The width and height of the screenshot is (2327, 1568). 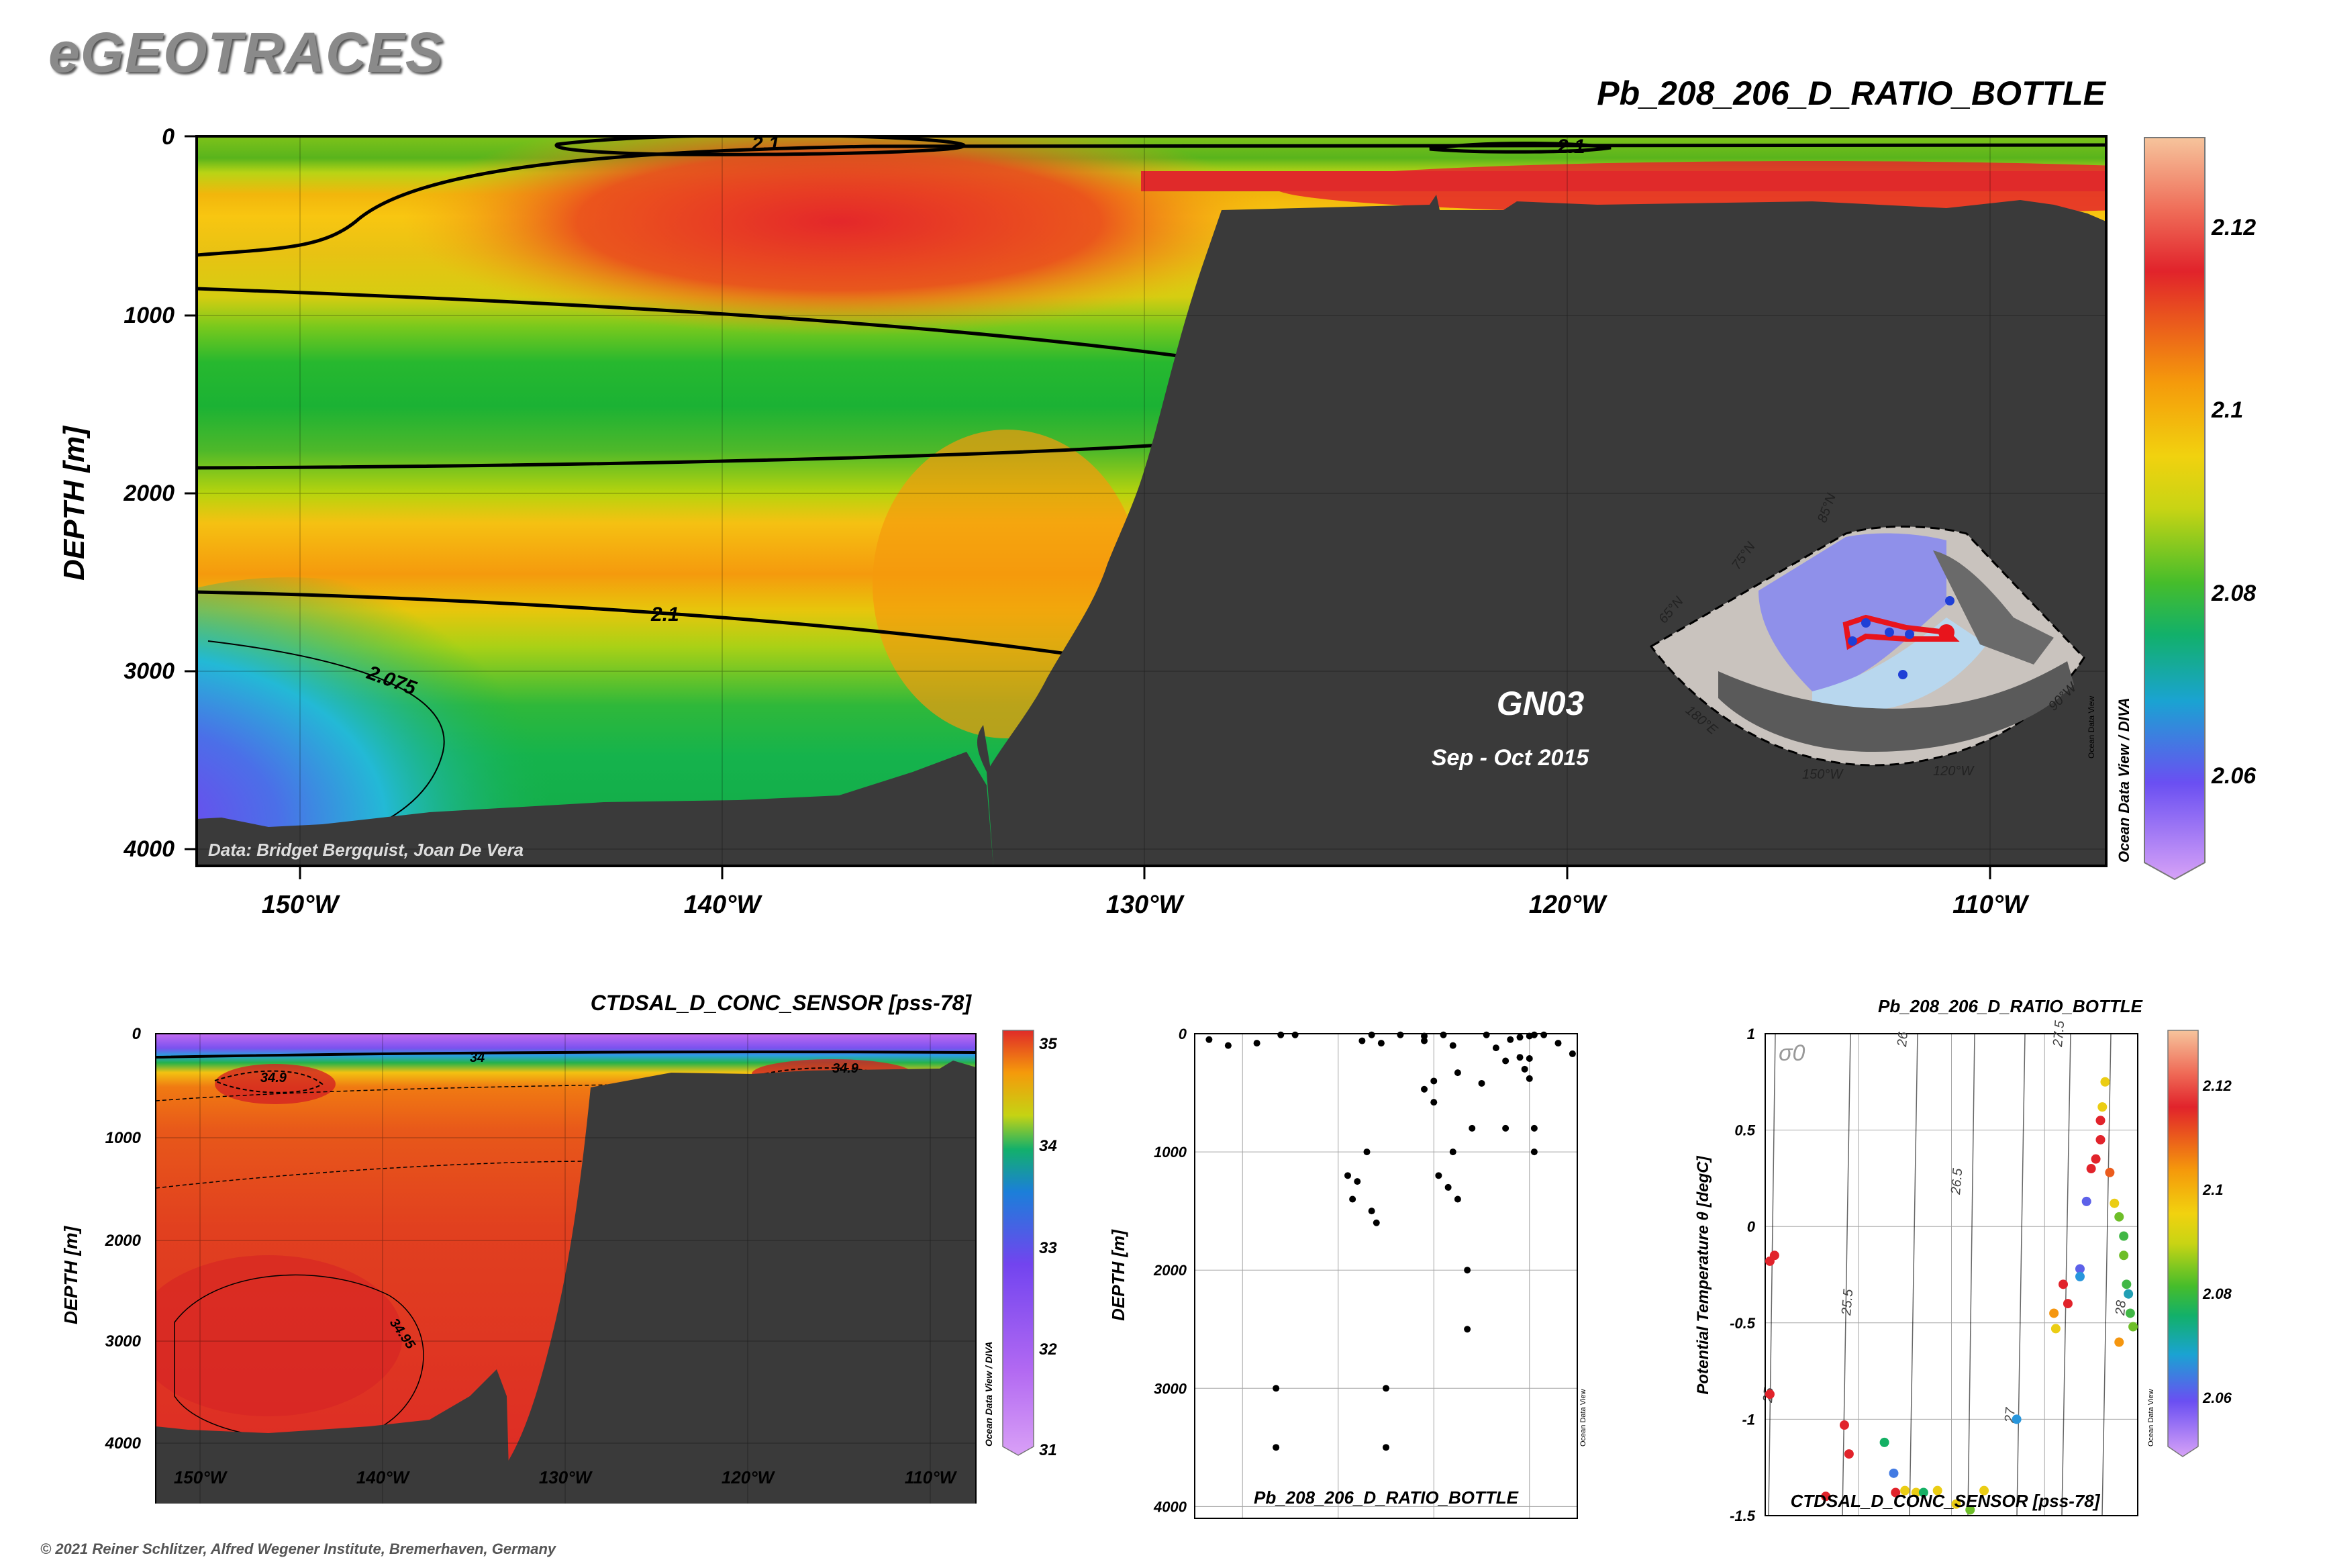 I want to click on contour-label: 34, so click(x=477, y=1057).